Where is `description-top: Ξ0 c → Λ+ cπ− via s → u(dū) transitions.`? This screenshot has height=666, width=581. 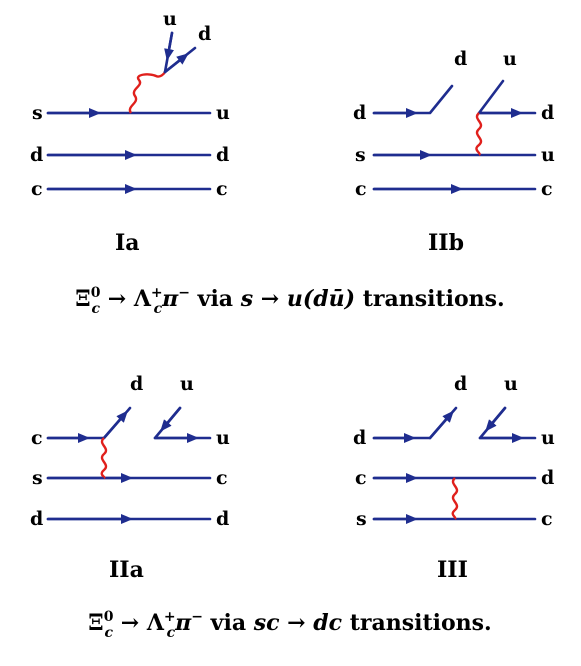
description-top: Ξ0 c → Λ+ cπ− via s → u(dū) transitions. is located at coordinates (289, 301).